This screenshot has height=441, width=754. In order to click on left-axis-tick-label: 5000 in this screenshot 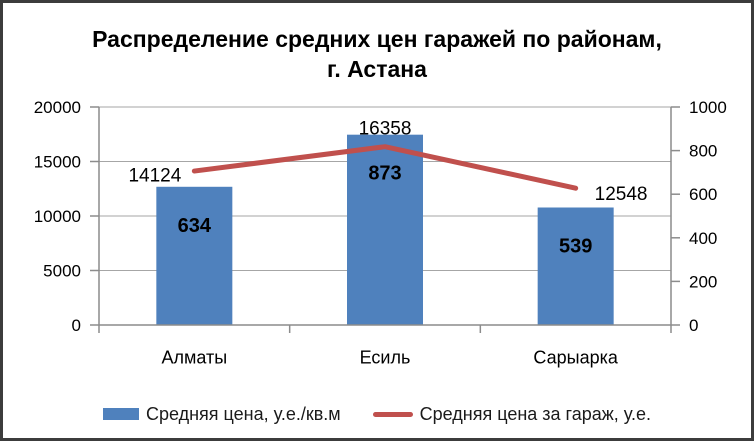, I will do `click(62, 270)`.